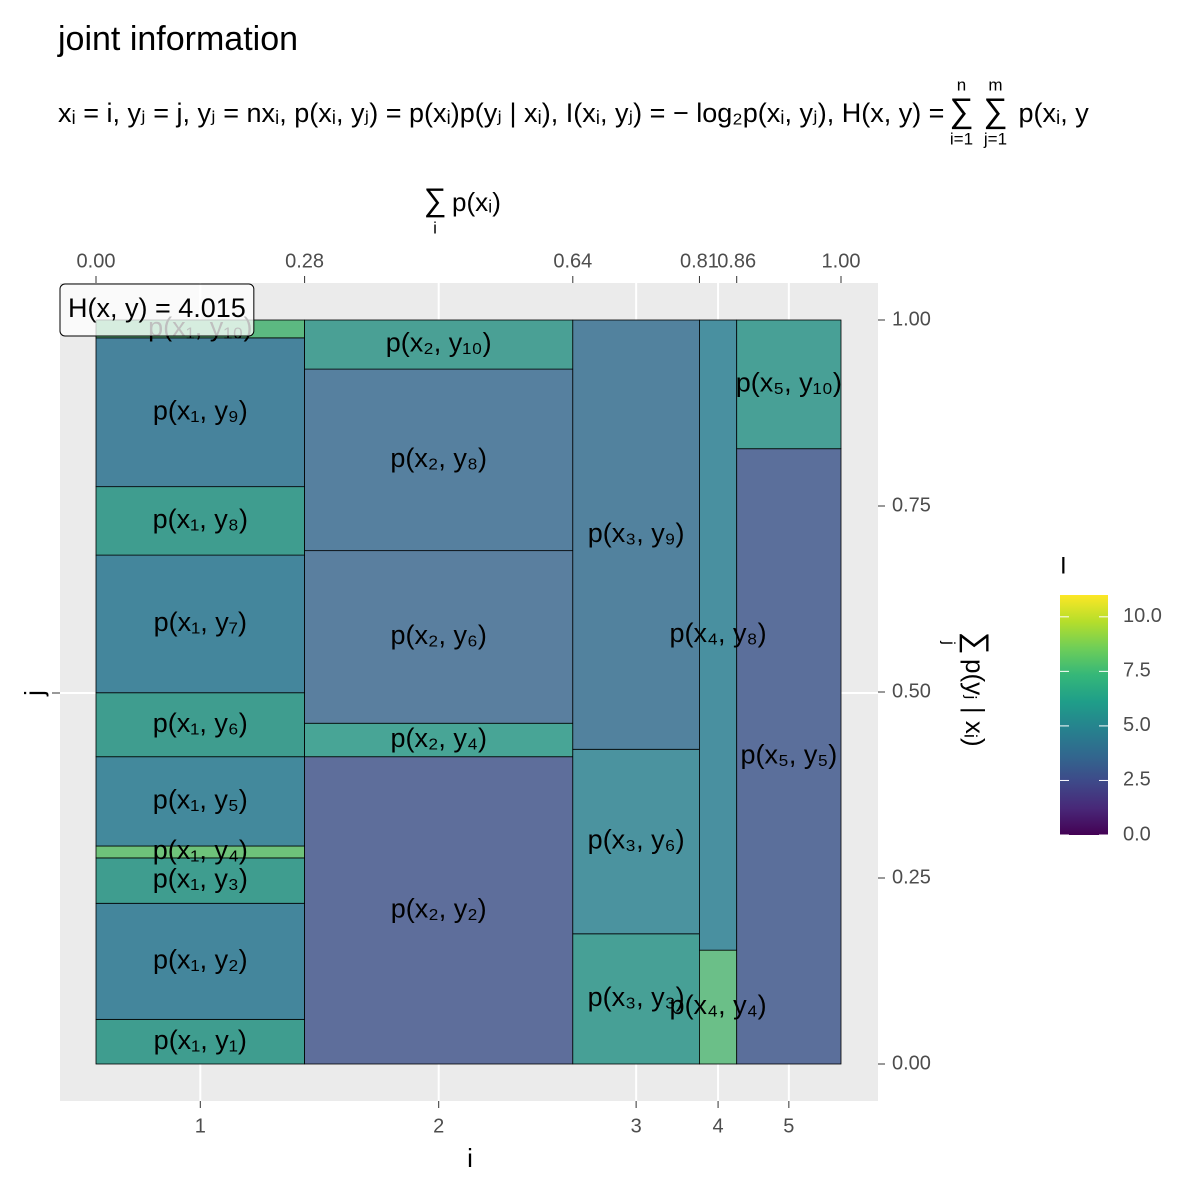  I want to click on cell-label: p(x₄, y₈), so click(717, 633).